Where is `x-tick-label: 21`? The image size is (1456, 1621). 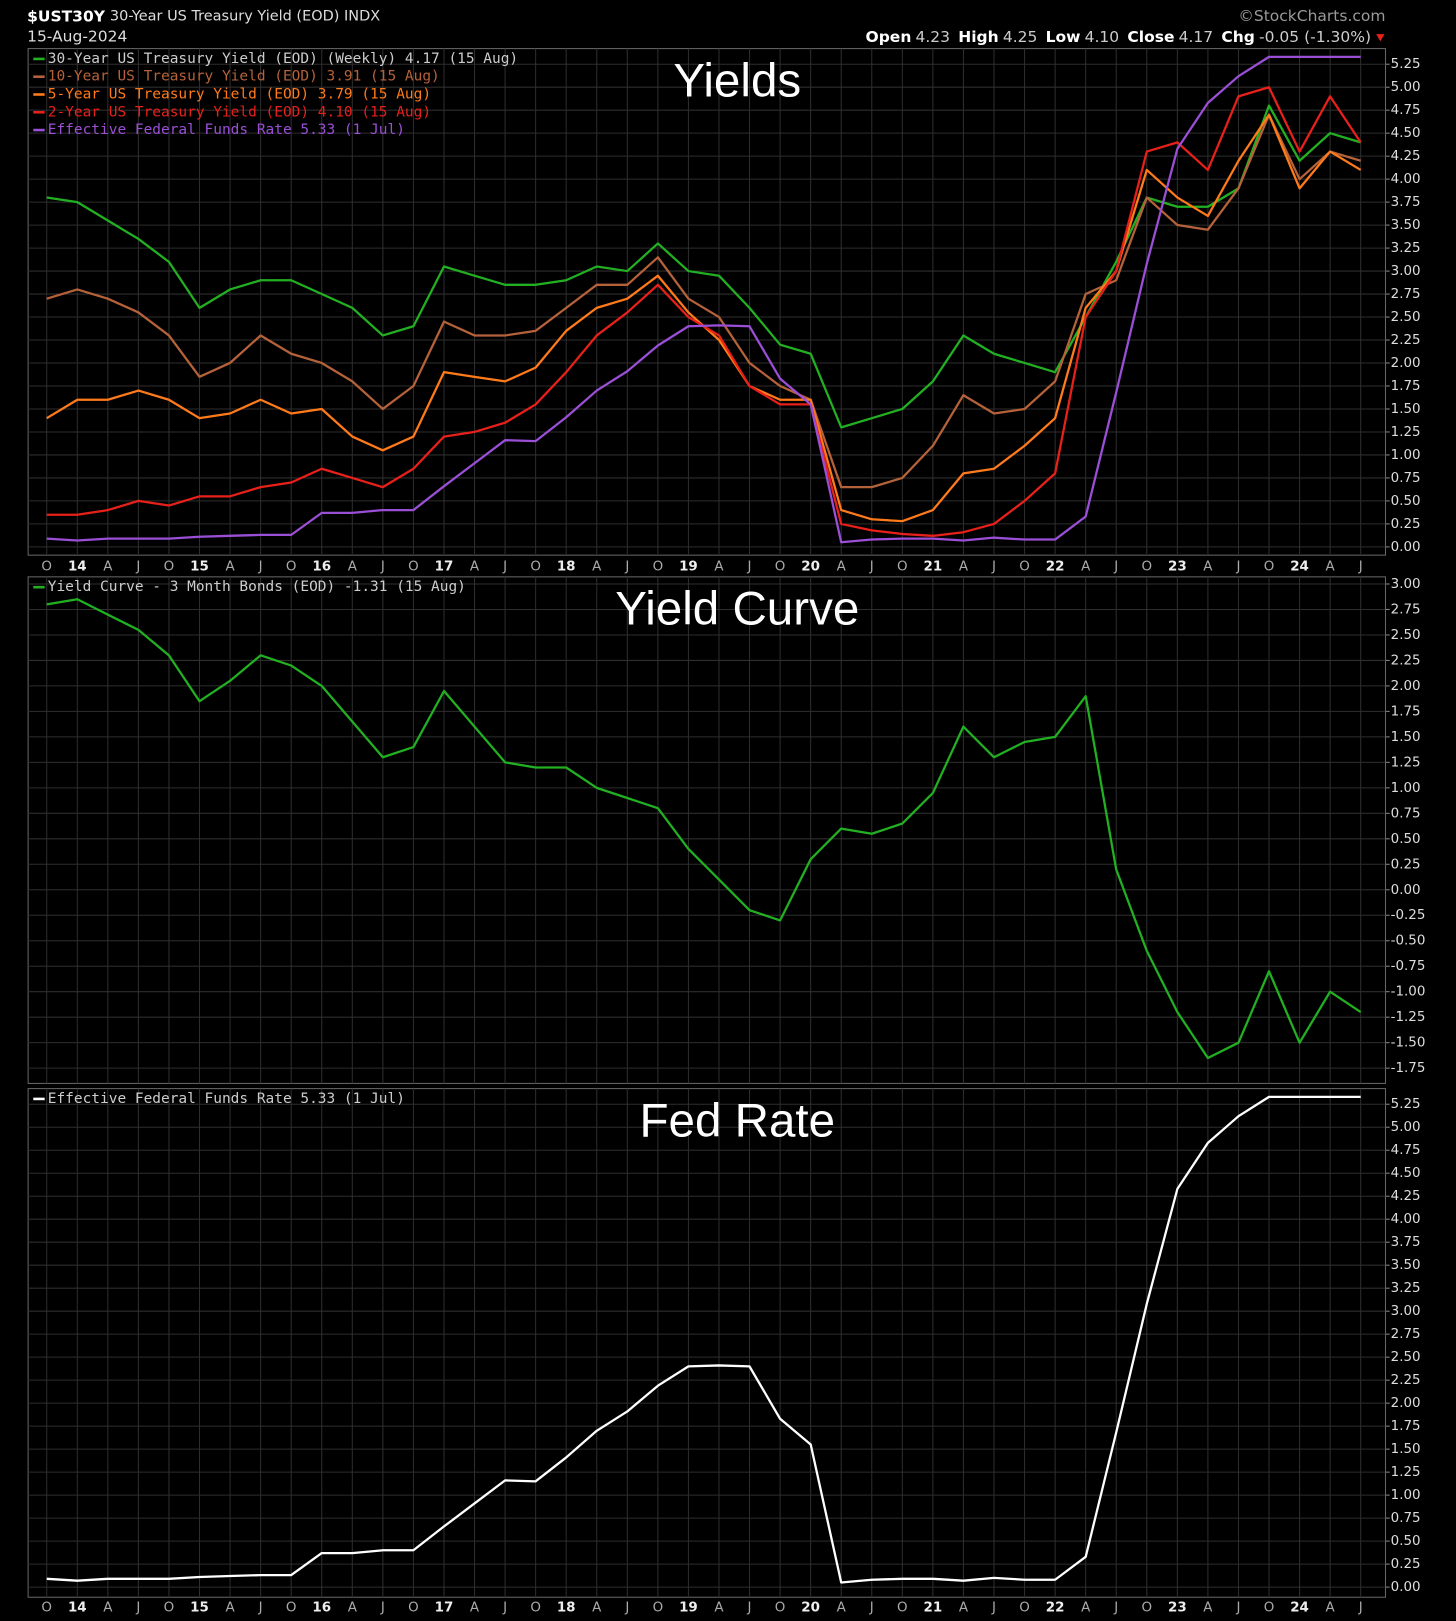
x-tick-label: 21 is located at coordinates (933, 1608).